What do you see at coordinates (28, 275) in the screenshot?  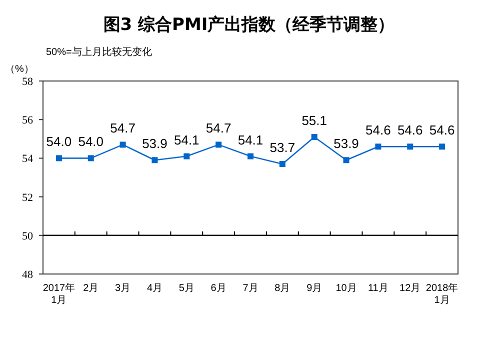 I see `y-tick-label: 48` at bounding box center [28, 275].